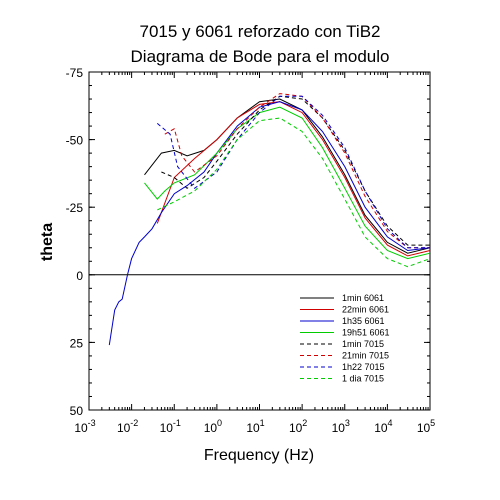 The height and width of the screenshot is (500, 500). Describe the element at coordinates (341, 426) in the screenshot. I see `x-tick-label: 10³` at that location.